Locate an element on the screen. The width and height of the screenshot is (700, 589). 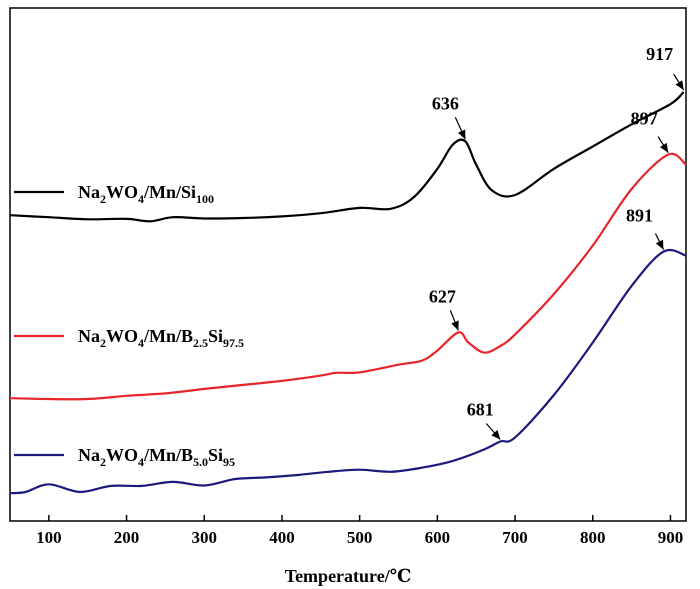
x-tick-label: 100 is located at coordinates (49, 537).